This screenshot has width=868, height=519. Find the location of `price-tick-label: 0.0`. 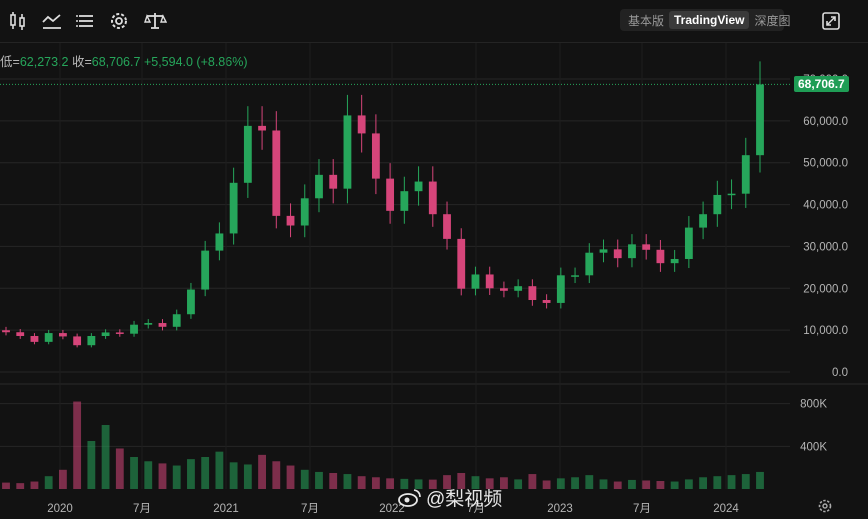

price-tick-label: 0.0 is located at coordinates (840, 373).